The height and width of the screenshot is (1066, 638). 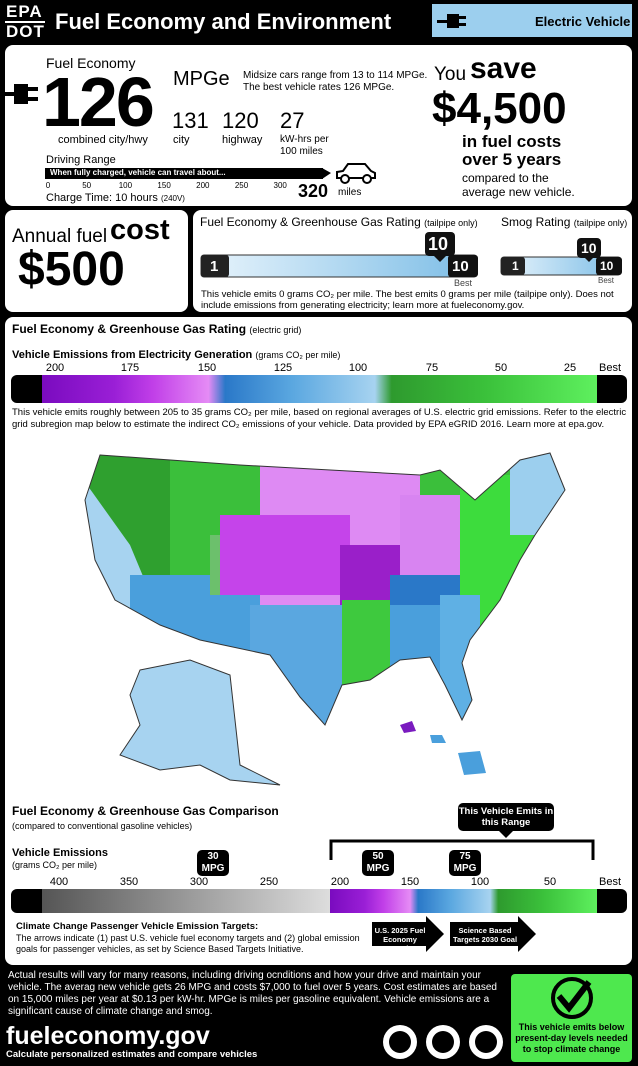 I want to click on ghg-max: 10, so click(x=460, y=266).